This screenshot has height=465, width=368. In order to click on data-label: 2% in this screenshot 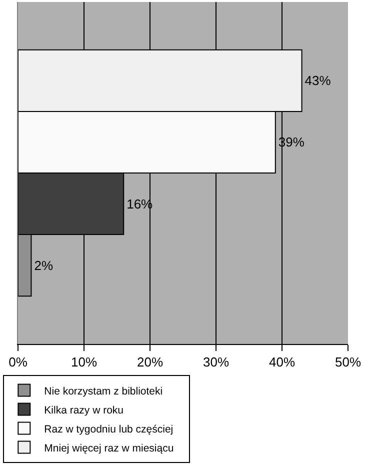, I will do `click(44, 265)`.